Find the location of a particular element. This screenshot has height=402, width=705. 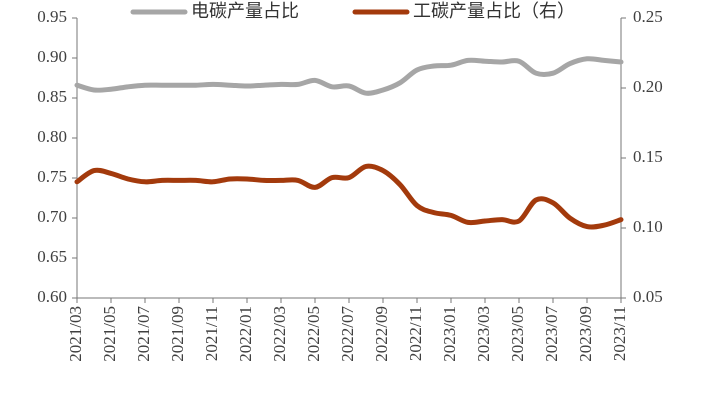

x-tick-label: 2023/05 is located at coordinates (517, 334).